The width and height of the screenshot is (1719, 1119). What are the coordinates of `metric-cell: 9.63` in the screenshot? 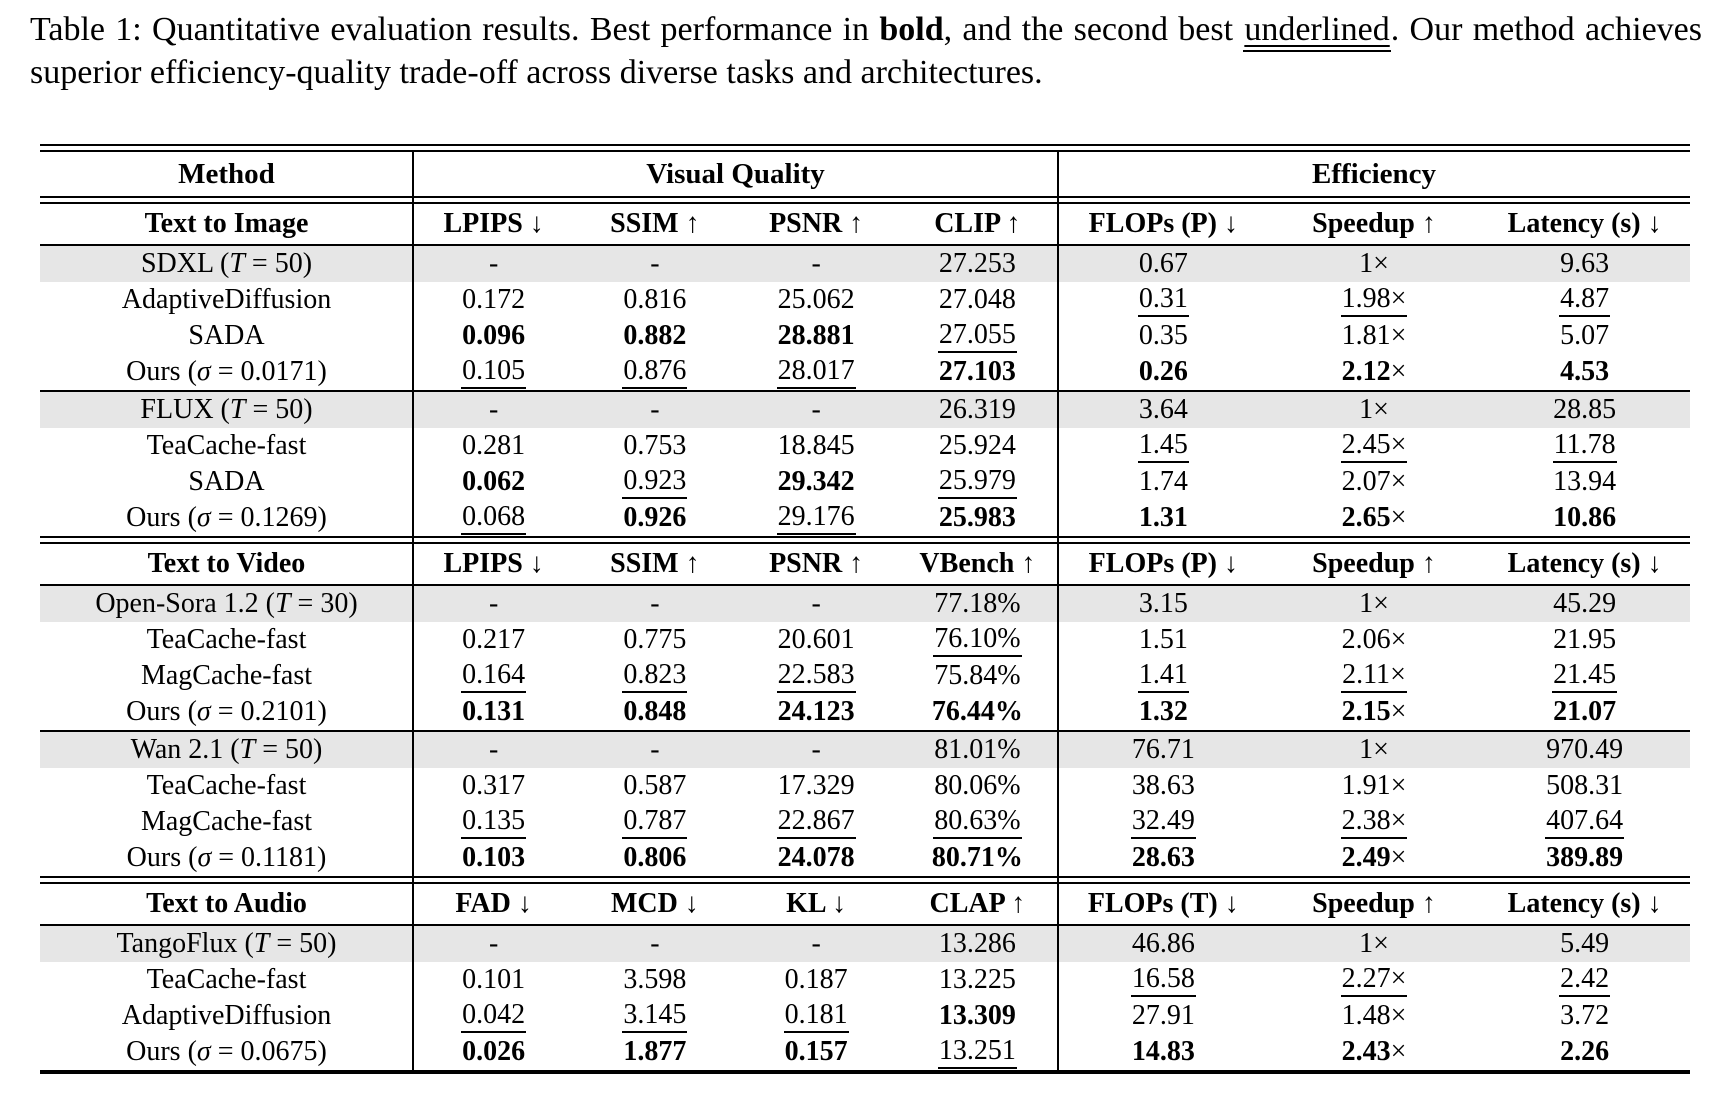 It's located at (1585, 263).